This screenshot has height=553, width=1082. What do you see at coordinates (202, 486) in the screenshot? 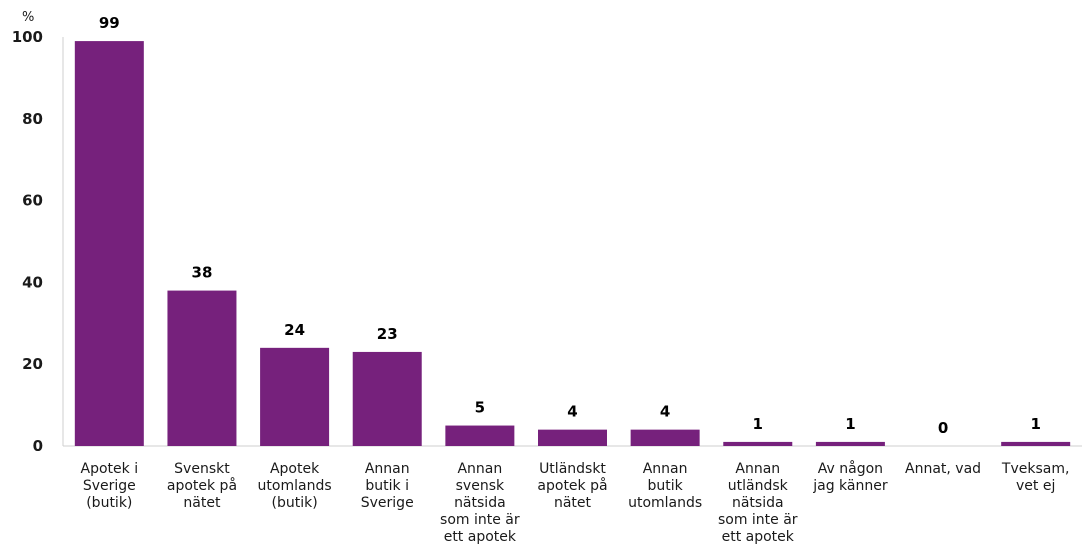
I see `category-label: Svenskt apotek på nätet` at bounding box center [202, 486].